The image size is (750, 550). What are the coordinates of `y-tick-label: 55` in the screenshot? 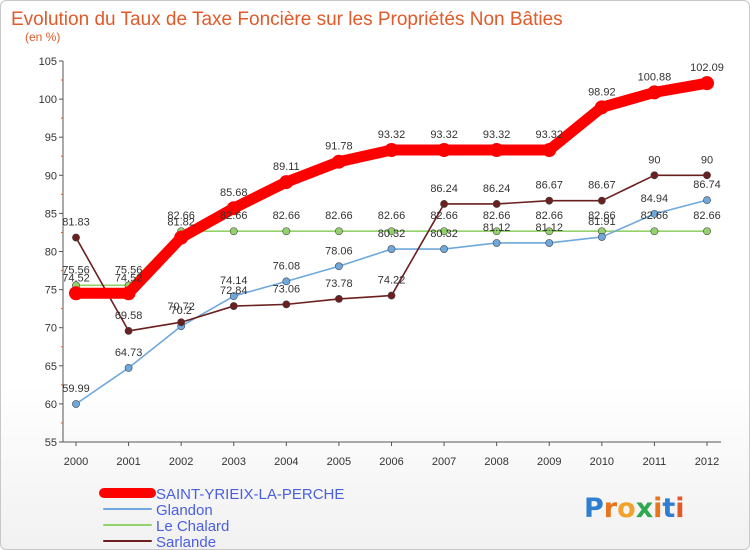 It's located at (51, 443).